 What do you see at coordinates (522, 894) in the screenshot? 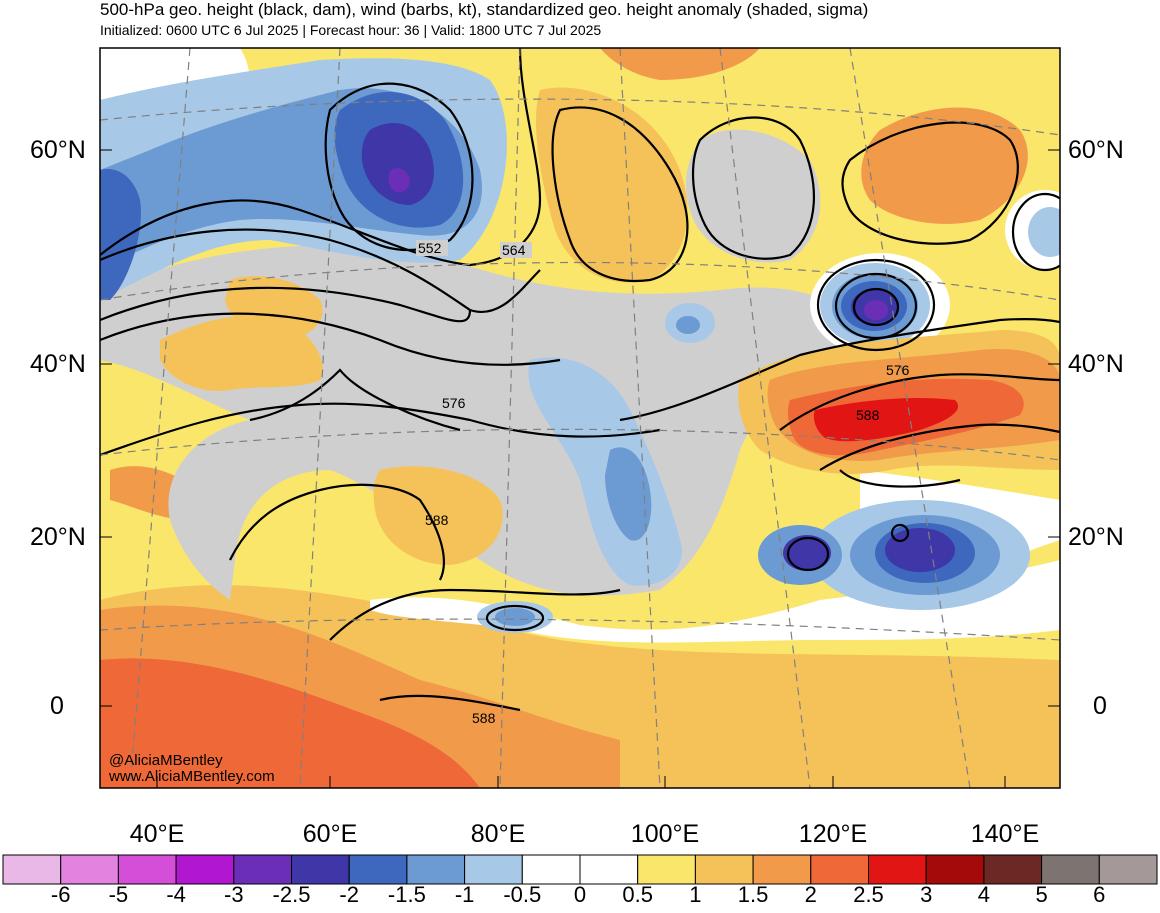
I see `colorbar-tick-label: -0.5` at bounding box center [522, 894].